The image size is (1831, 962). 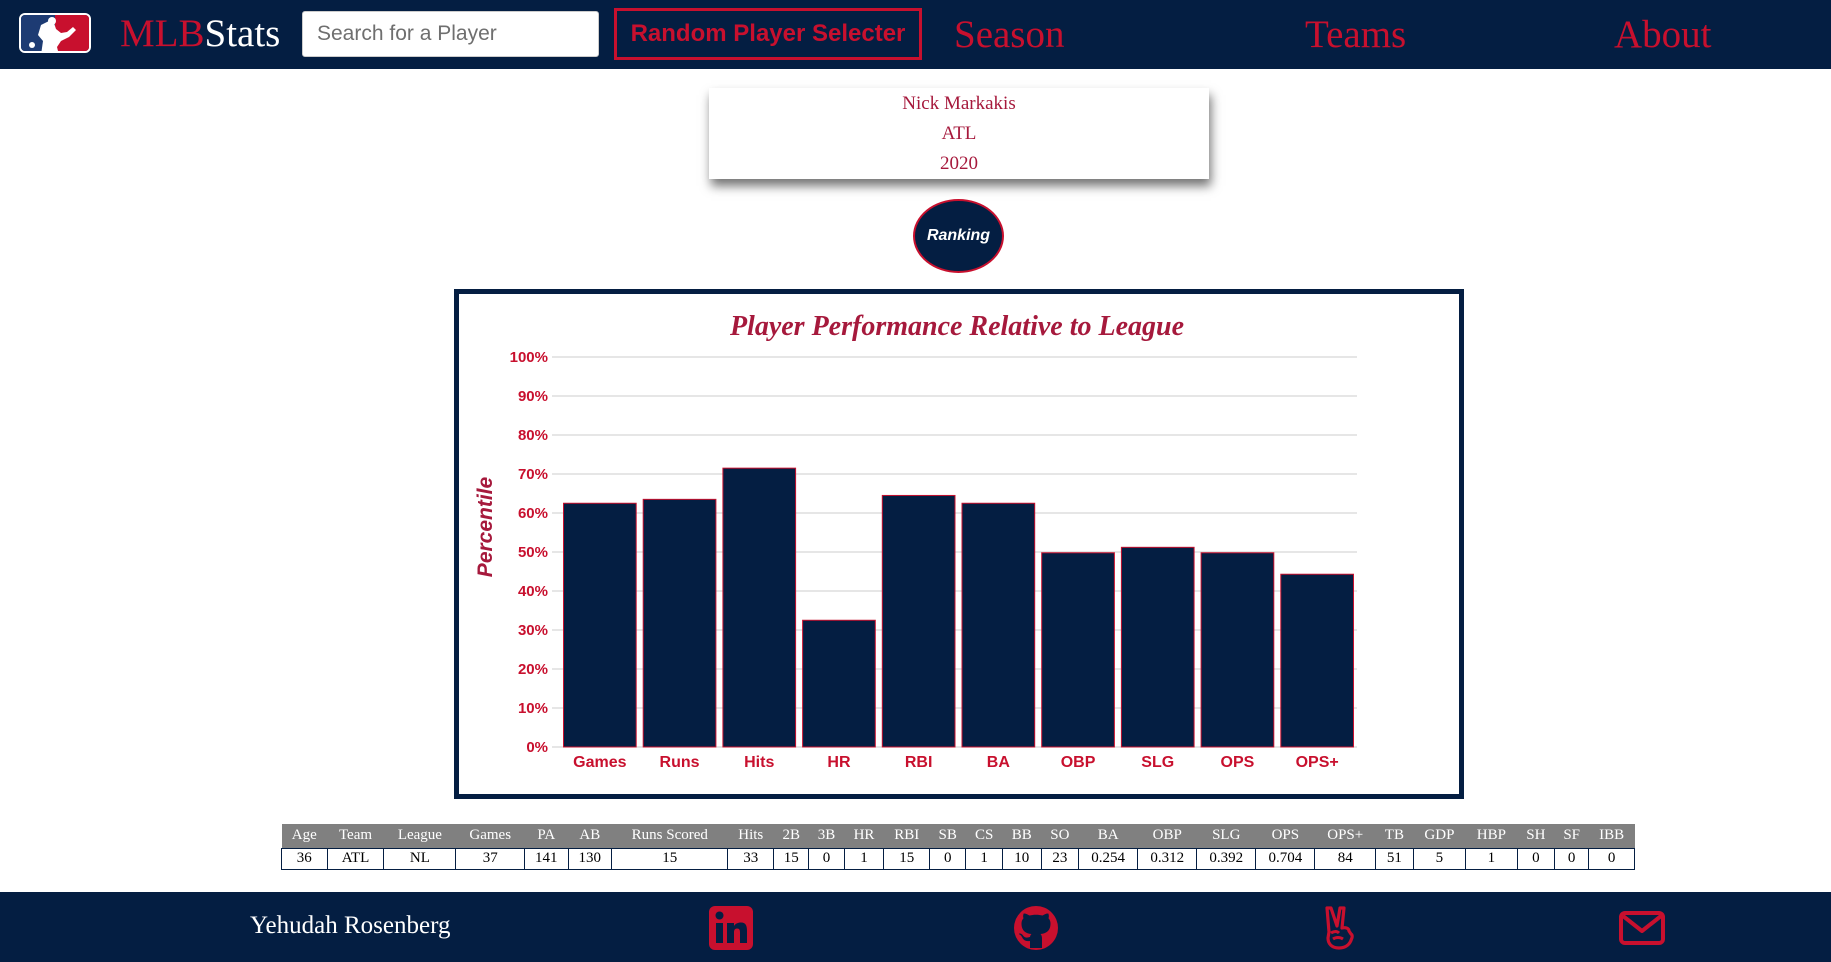 What do you see at coordinates (533, 591) in the screenshot?
I see `chart-y-tick-label: 40%` at bounding box center [533, 591].